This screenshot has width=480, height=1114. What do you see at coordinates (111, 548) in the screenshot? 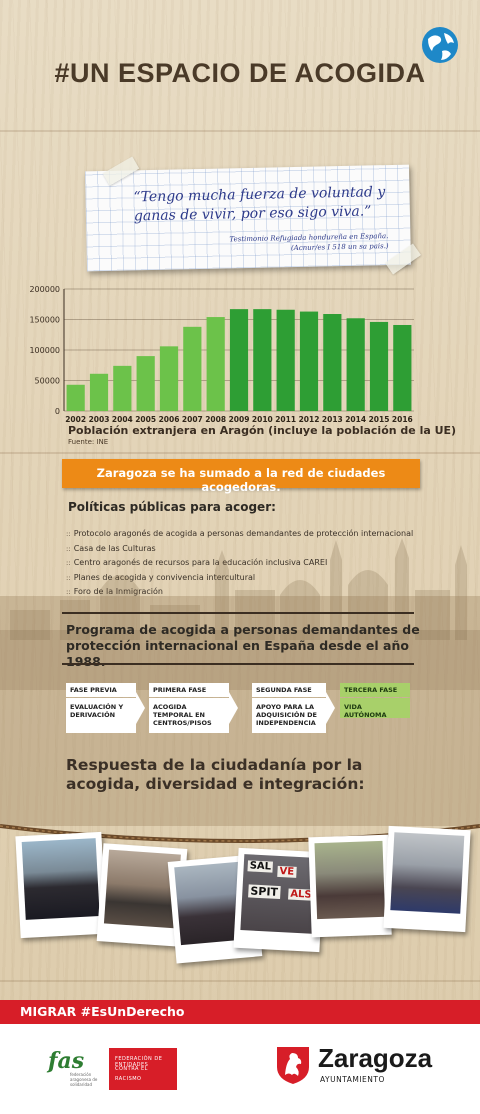
I see `list-item: :: Casa de las Culturas` at bounding box center [111, 548].